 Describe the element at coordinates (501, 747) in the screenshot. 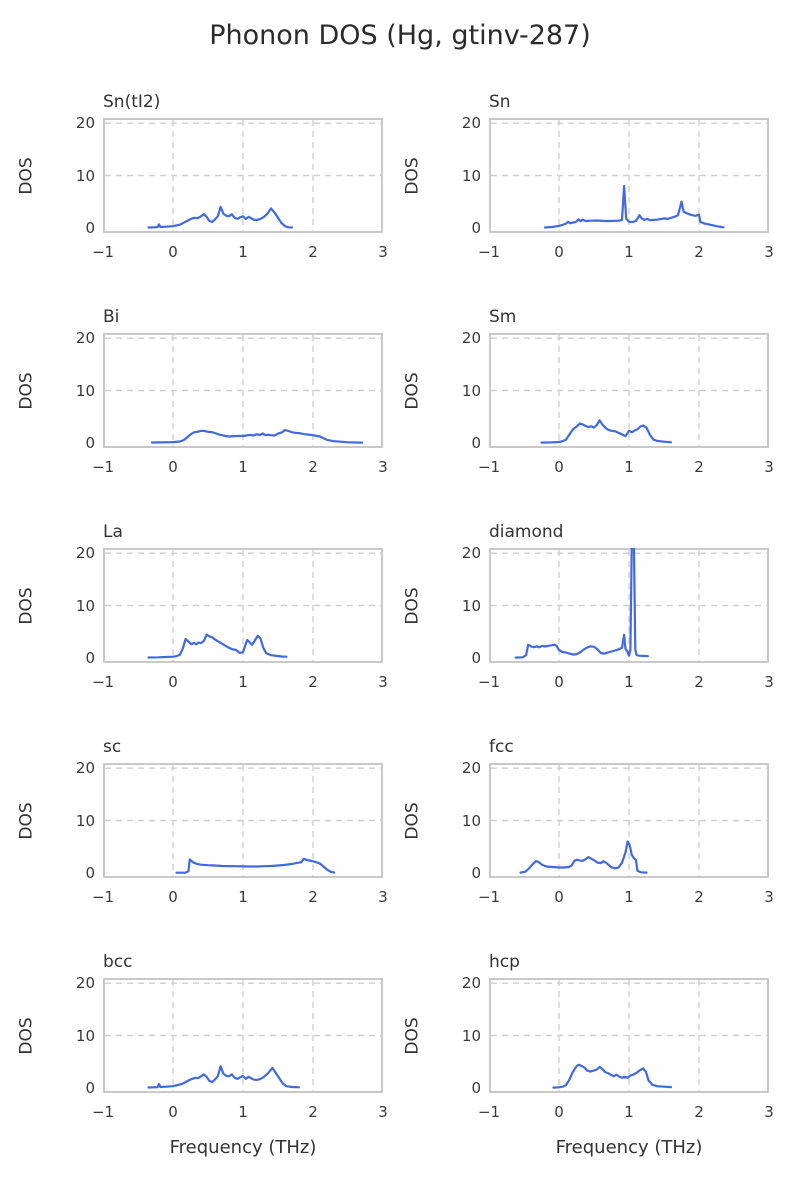

I see `subplot-title: fcc` at that location.